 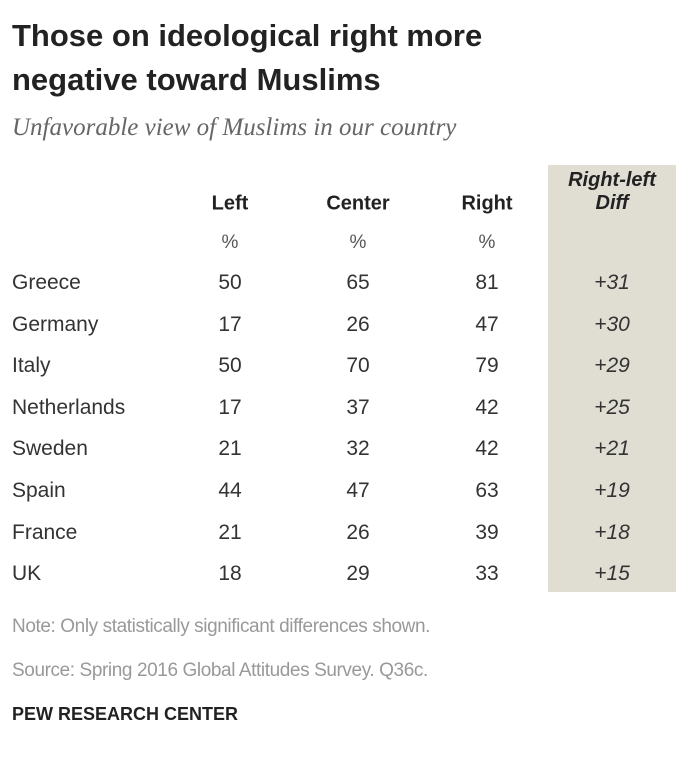 I want to click on diff-value: +29, so click(x=612, y=366).